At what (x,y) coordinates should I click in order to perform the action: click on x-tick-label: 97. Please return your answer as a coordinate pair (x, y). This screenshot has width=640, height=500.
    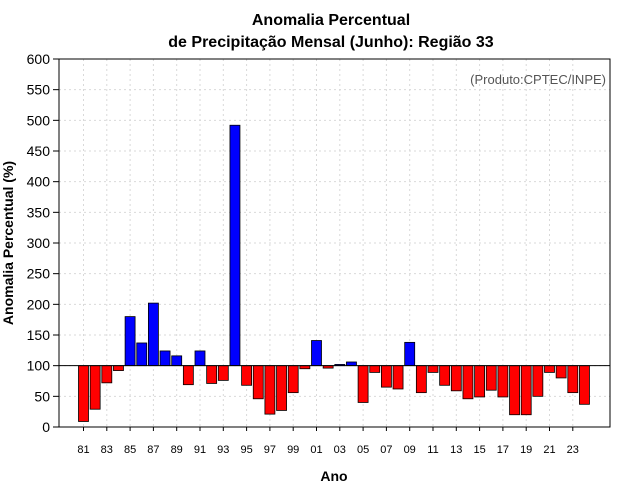
    Looking at the image, I should click on (270, 450).